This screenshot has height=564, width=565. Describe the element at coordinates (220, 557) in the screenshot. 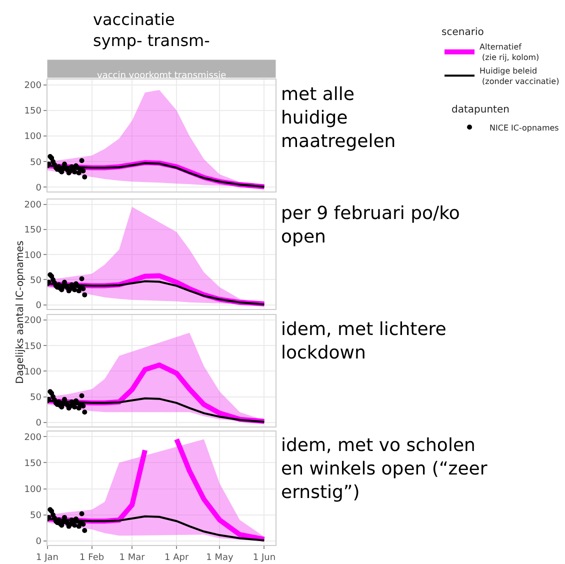

I see `x-tick-label: 1 May` at that location.